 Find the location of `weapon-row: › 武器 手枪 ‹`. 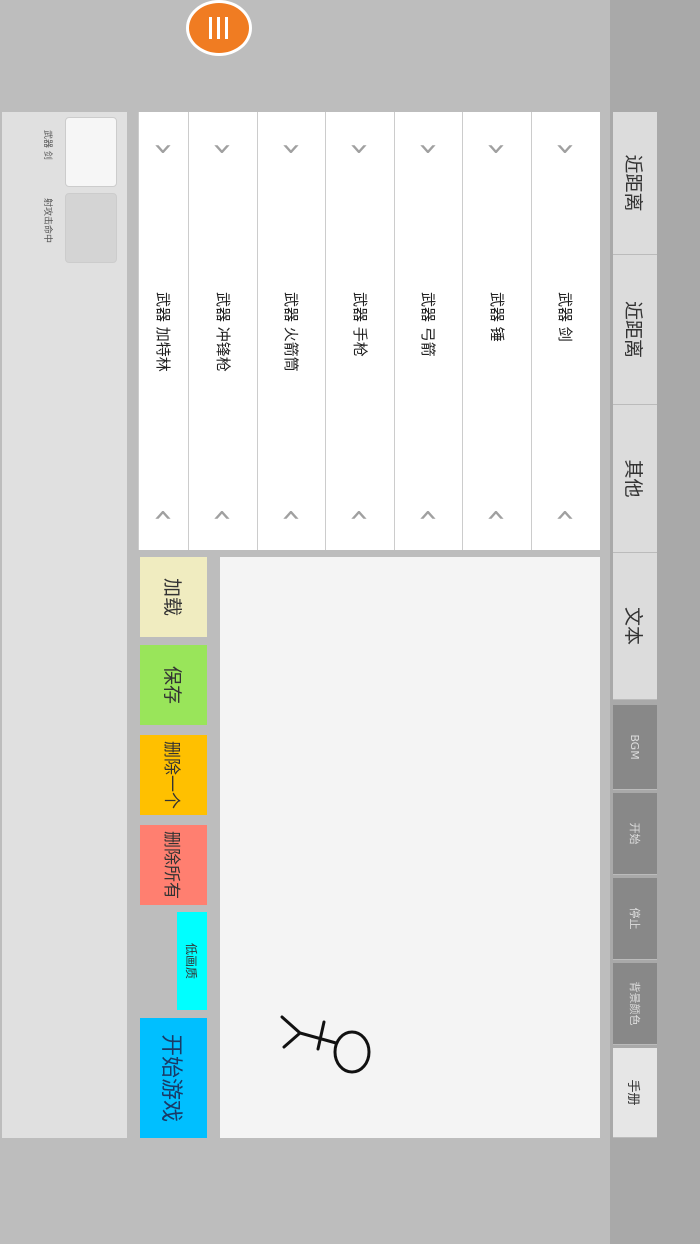

weapon-row: › 武器 手枪 ‹ is located at coordinates (360, 331).